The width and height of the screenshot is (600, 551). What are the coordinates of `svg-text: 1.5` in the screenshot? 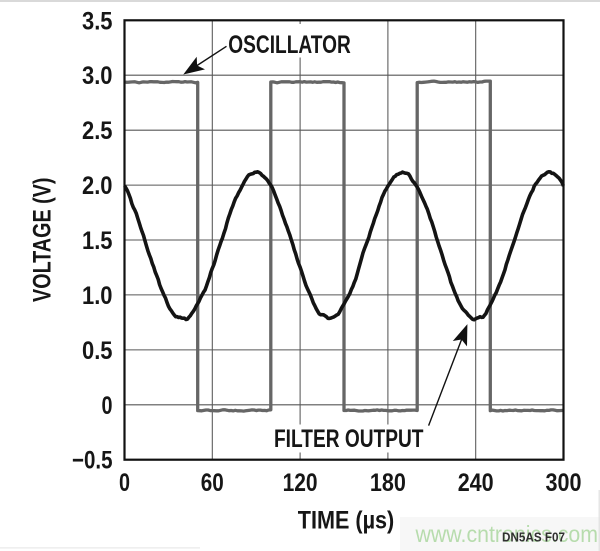 It's located at (97, 241).